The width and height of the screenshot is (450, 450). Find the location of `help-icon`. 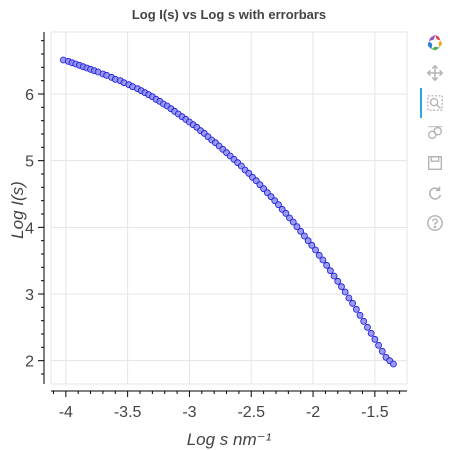

help-icon is located at coordinates (435, 223).